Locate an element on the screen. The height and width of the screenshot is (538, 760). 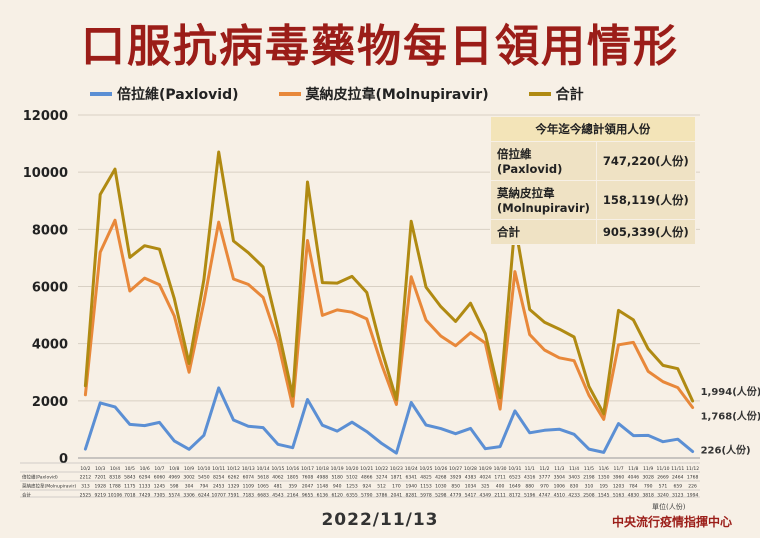
table-cell: 1148 is located at coordinates (323, 487).